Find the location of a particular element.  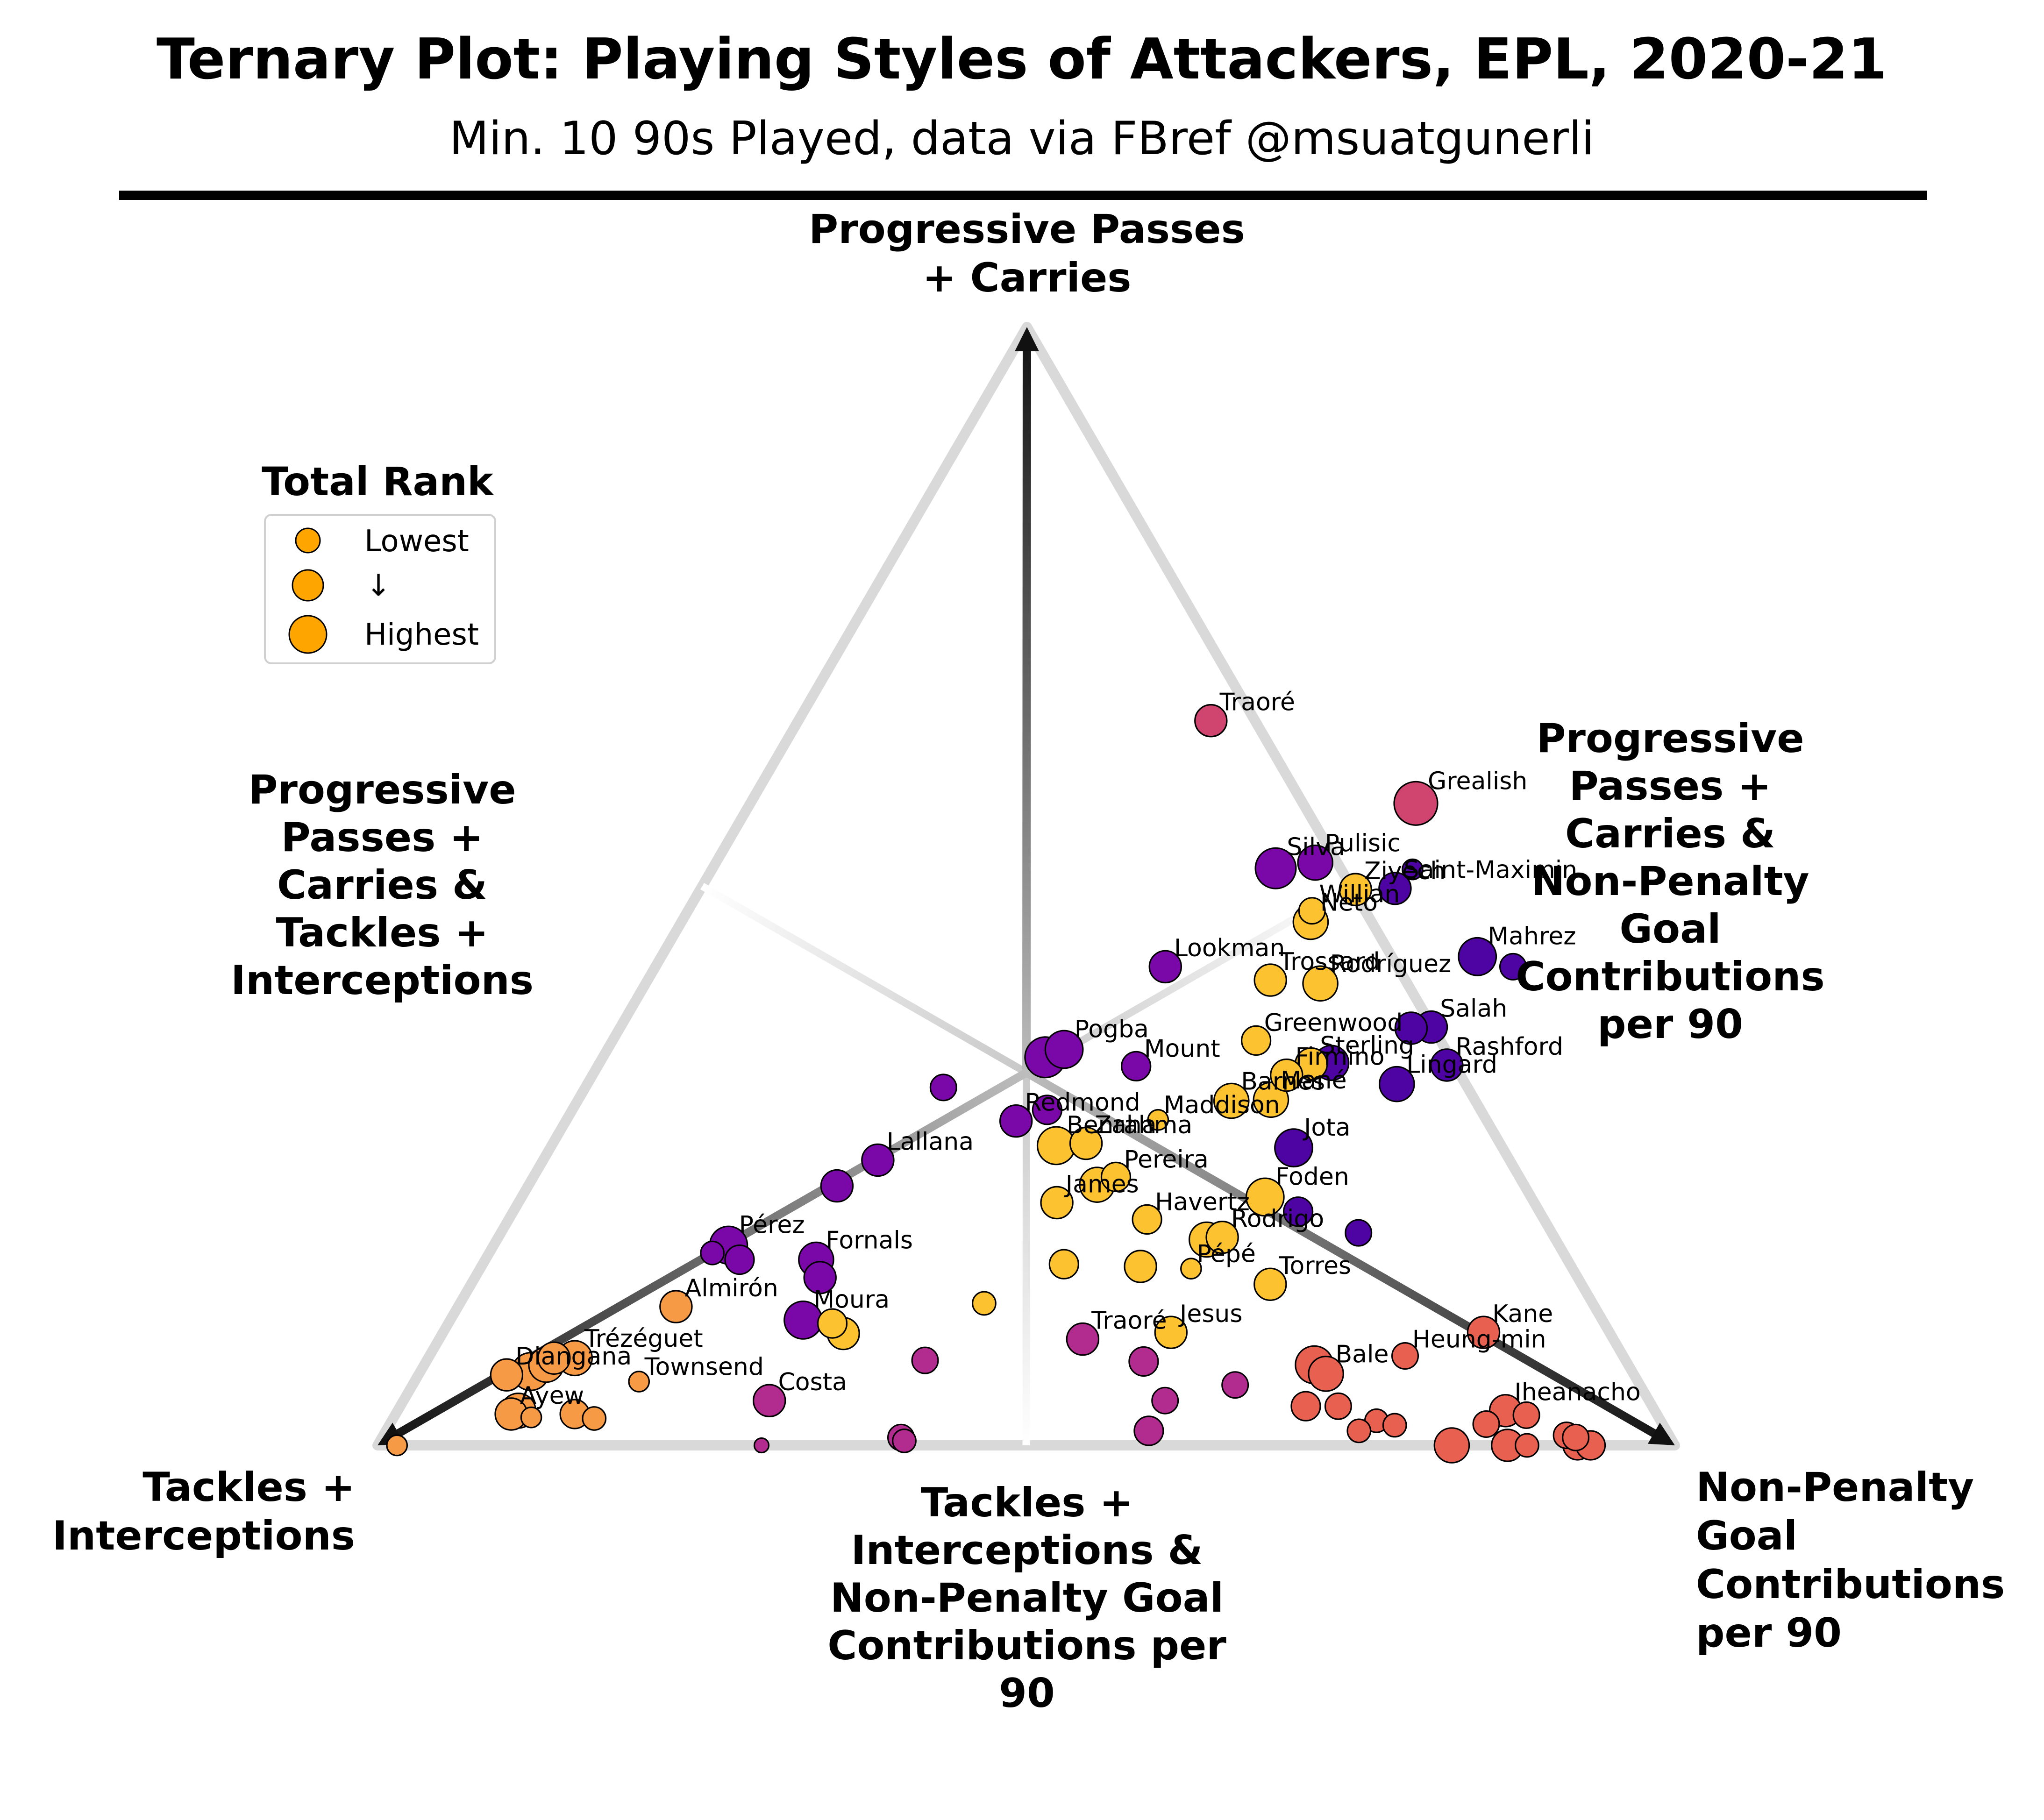

axis-label-upper-left-line: Progressive is located at coordinates (382, 790).